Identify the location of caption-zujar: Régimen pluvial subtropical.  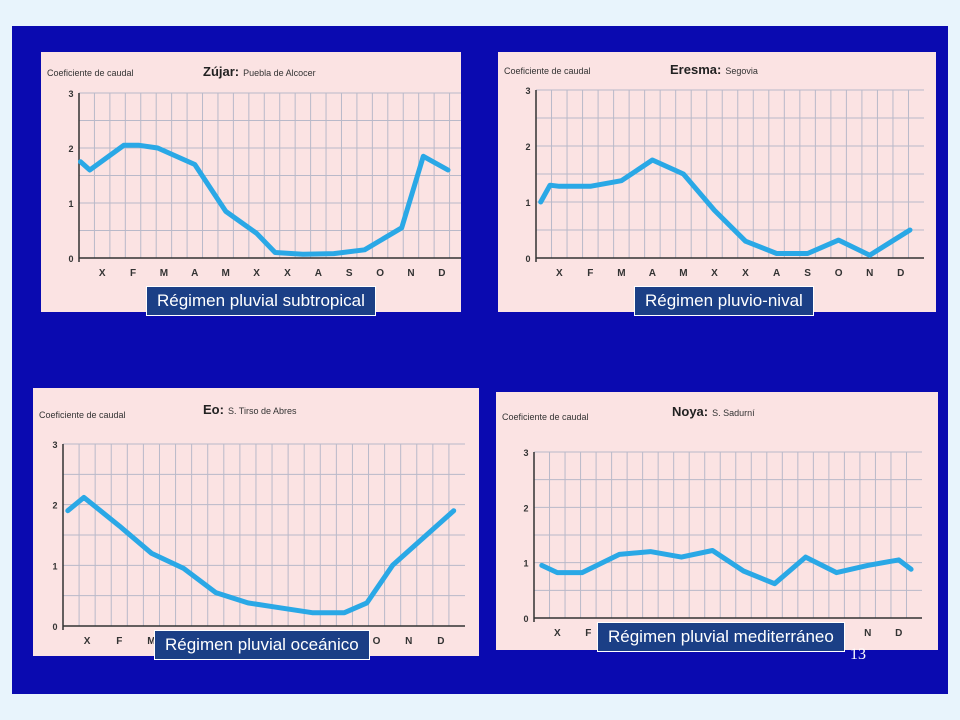
(261, 301).